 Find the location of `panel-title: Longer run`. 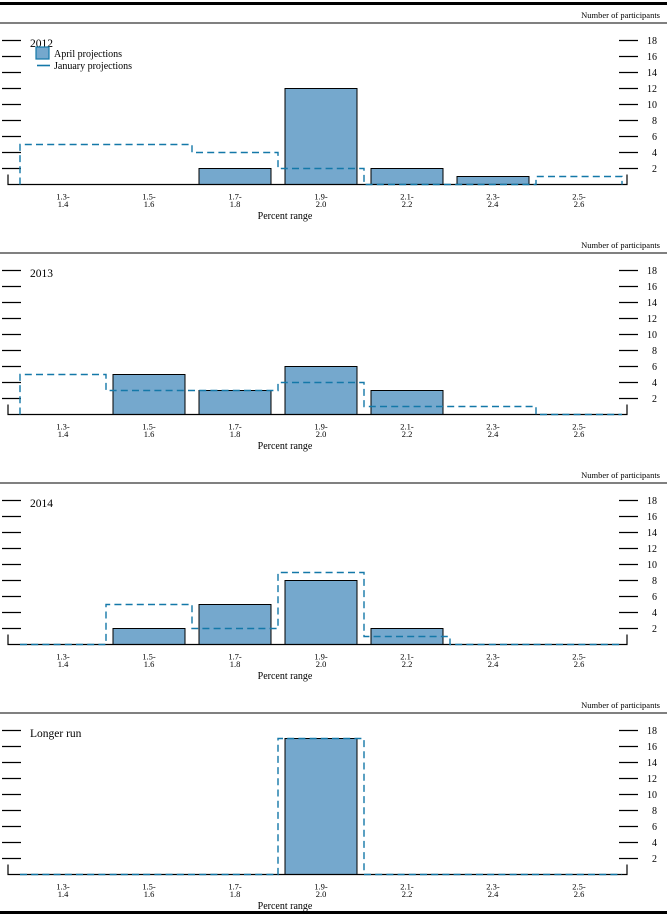

panel-title: Longer run is located at coordinates (56, 734).